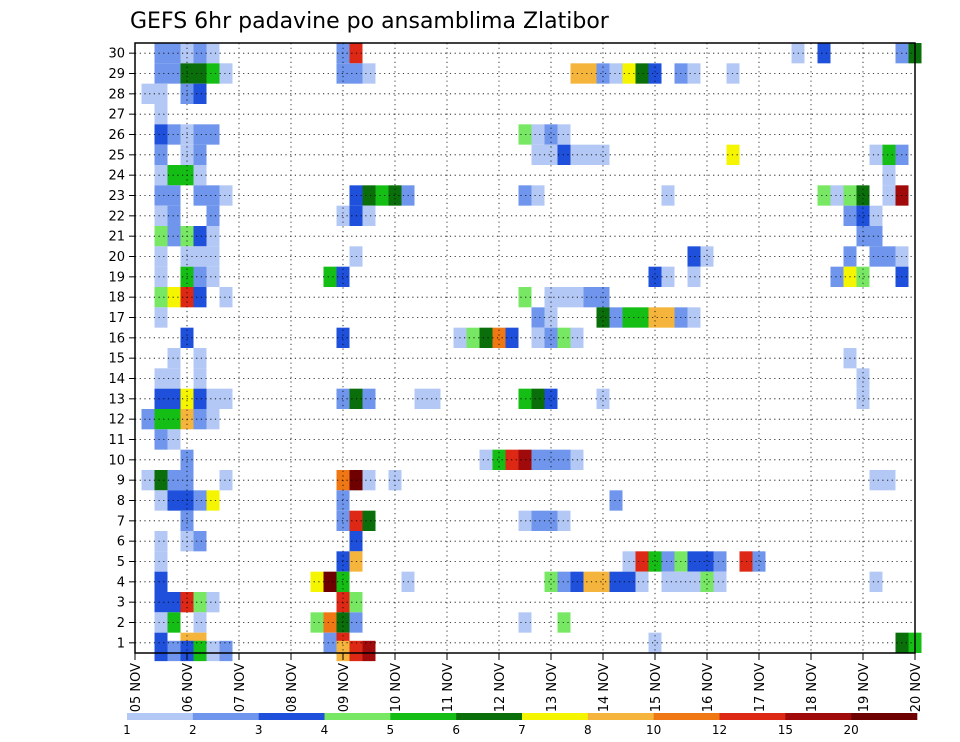 This screenshot has height=742, width=960. Describe the element at coordinates (344, 687) in the screenshot. I see `x-tick-label: 09 NOV` at that location.